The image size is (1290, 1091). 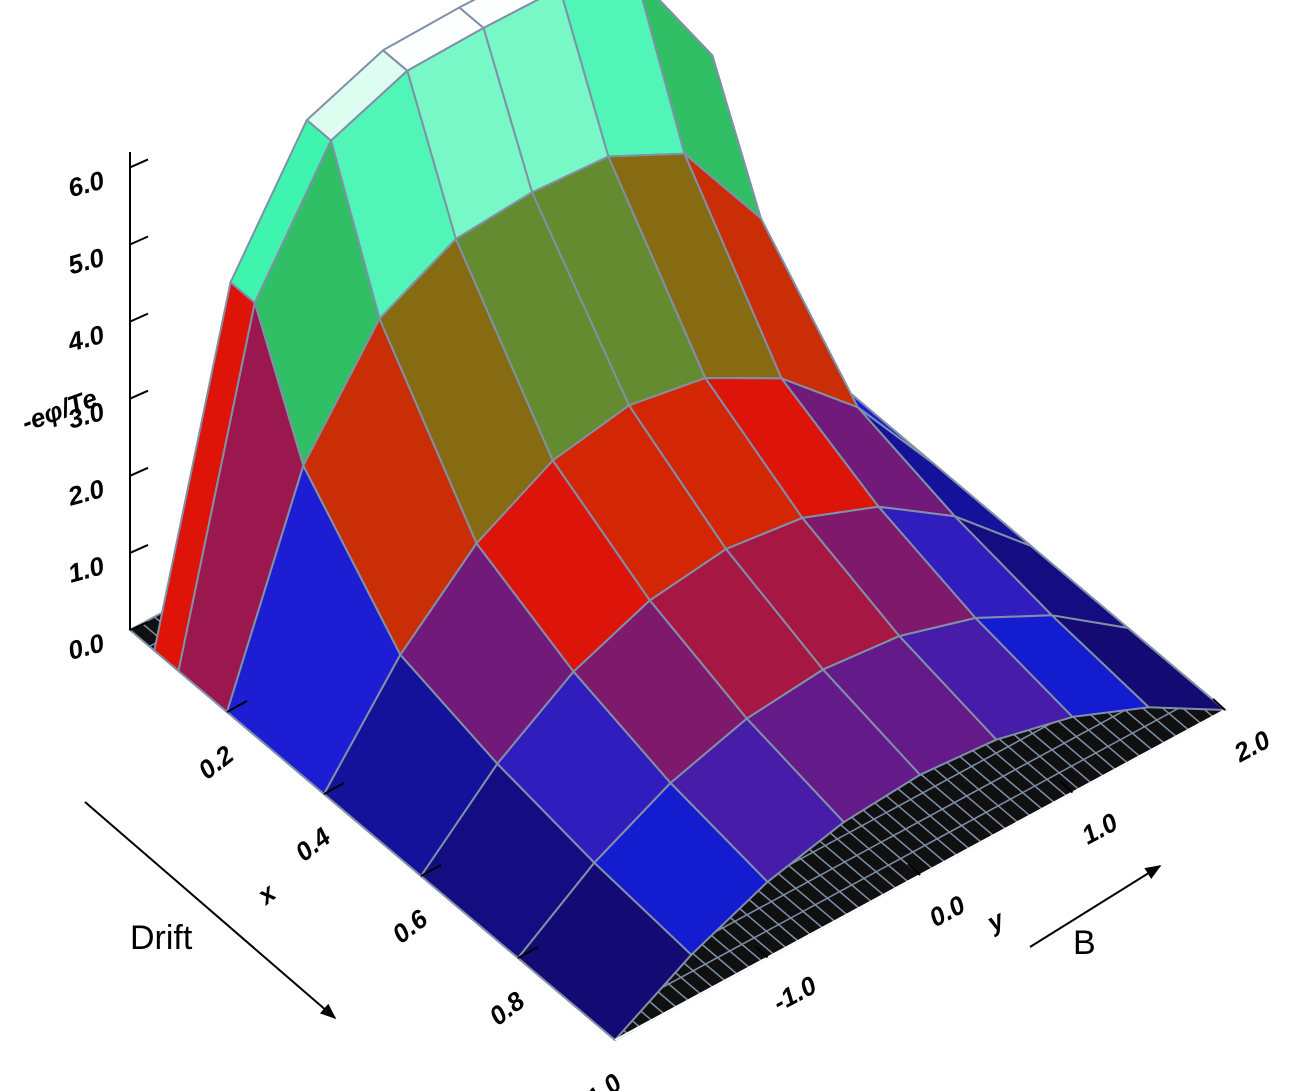 I want to click on x-tick-label: 0.2, so click(x=215, y=762).